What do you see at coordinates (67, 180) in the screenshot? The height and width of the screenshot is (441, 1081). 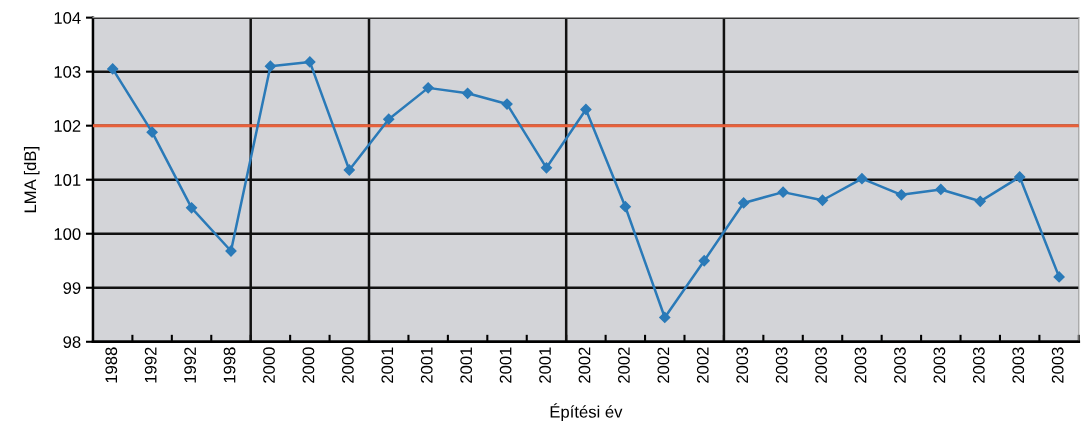 I see `y-tick-label: 101` at bounding box center [67, 180].